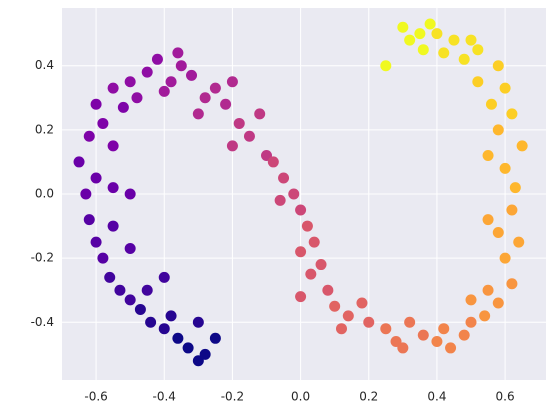  Describe the element at coordinates (436, 397) in the screenshot. I see `x-tick-label: 0.4` at that location.